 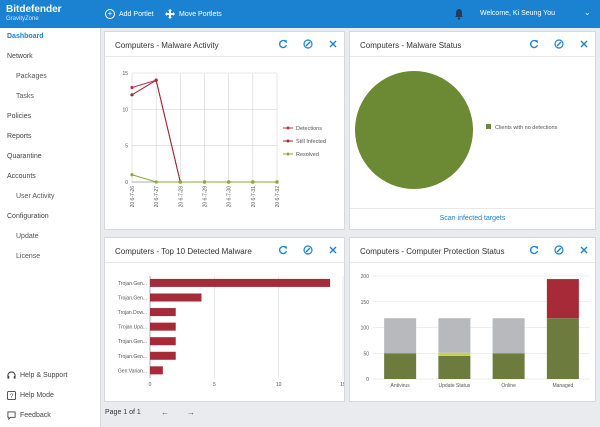 What do you see at coordinates (488, 126) in the screenshot?
I see `legend-swatch` at bounding box center [488, 126].